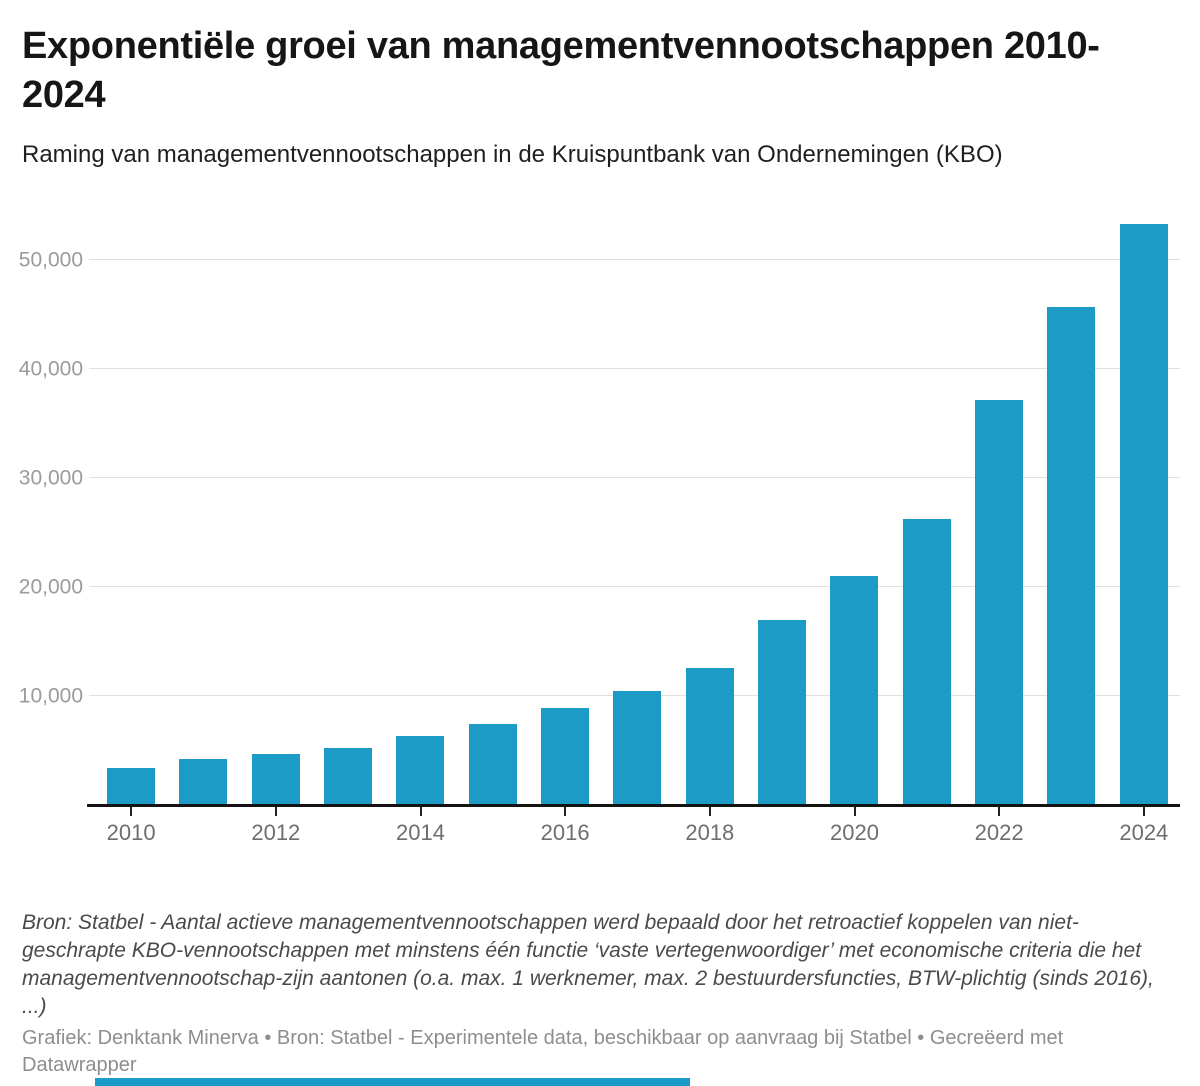 The image size is (1200, 1086). I want to click on y-axis-tick-label: 30,000, so click(50, 478).